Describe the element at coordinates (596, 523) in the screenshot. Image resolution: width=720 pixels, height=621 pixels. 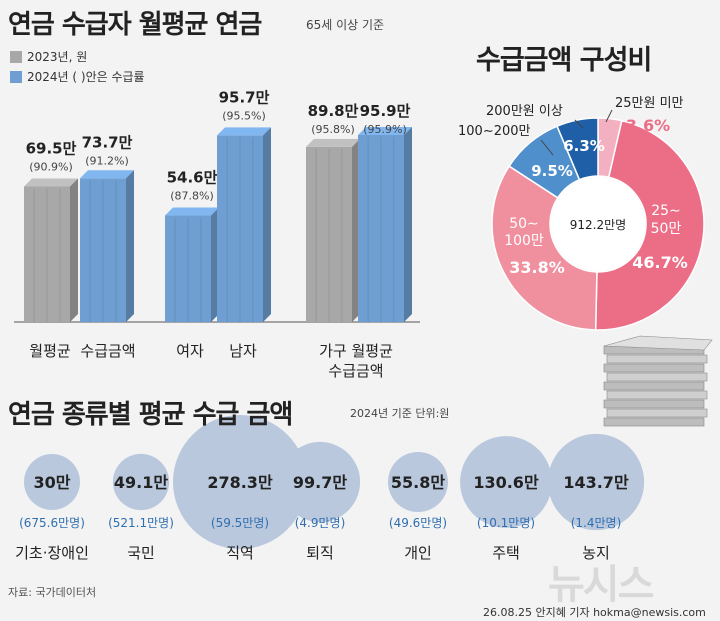
I see `bubble-count-label: (1.4만명)` at that location.